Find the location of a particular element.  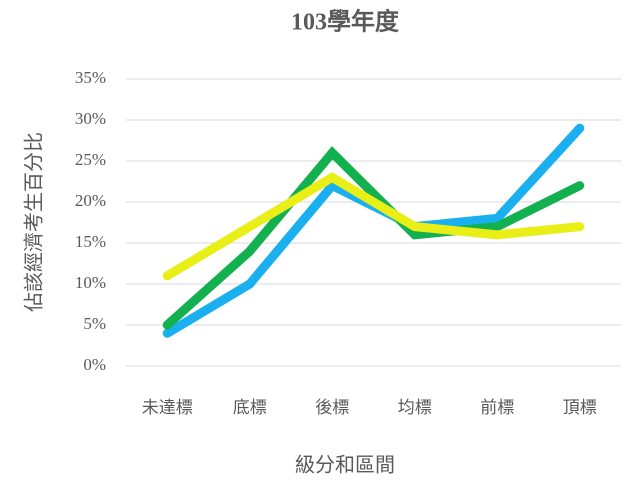

y-tick-label: 35% is located at coordinates (90, 77).